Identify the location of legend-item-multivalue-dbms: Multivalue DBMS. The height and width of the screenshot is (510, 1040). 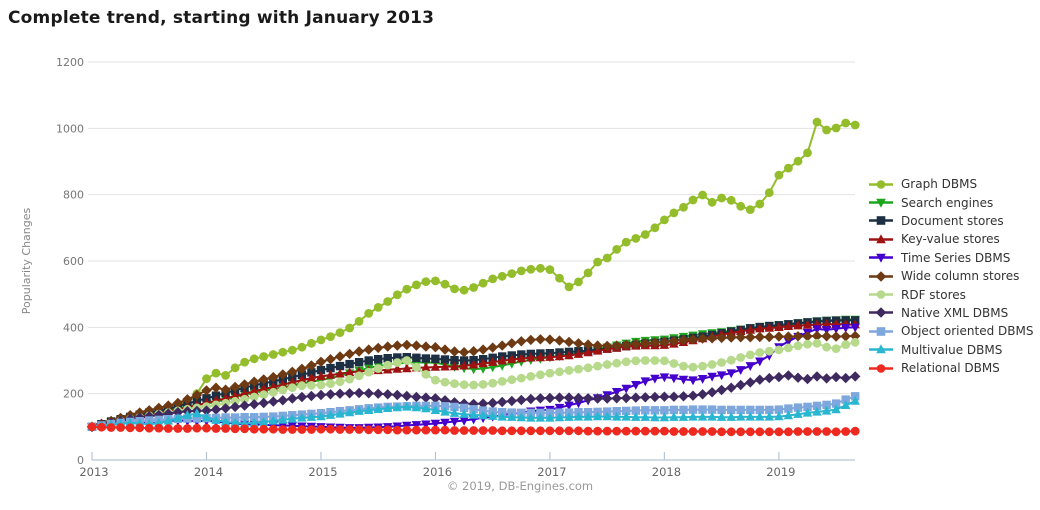
(950, 350).